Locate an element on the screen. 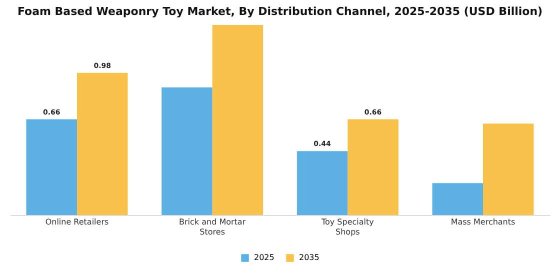 Image resolution: width=560 pixels, height=280 pixels. chart-title: Foam Based Weaponry Toy Market, By Distribution Channel, 2025-2035 (USD Billion) is located at coordinates (280, 11).